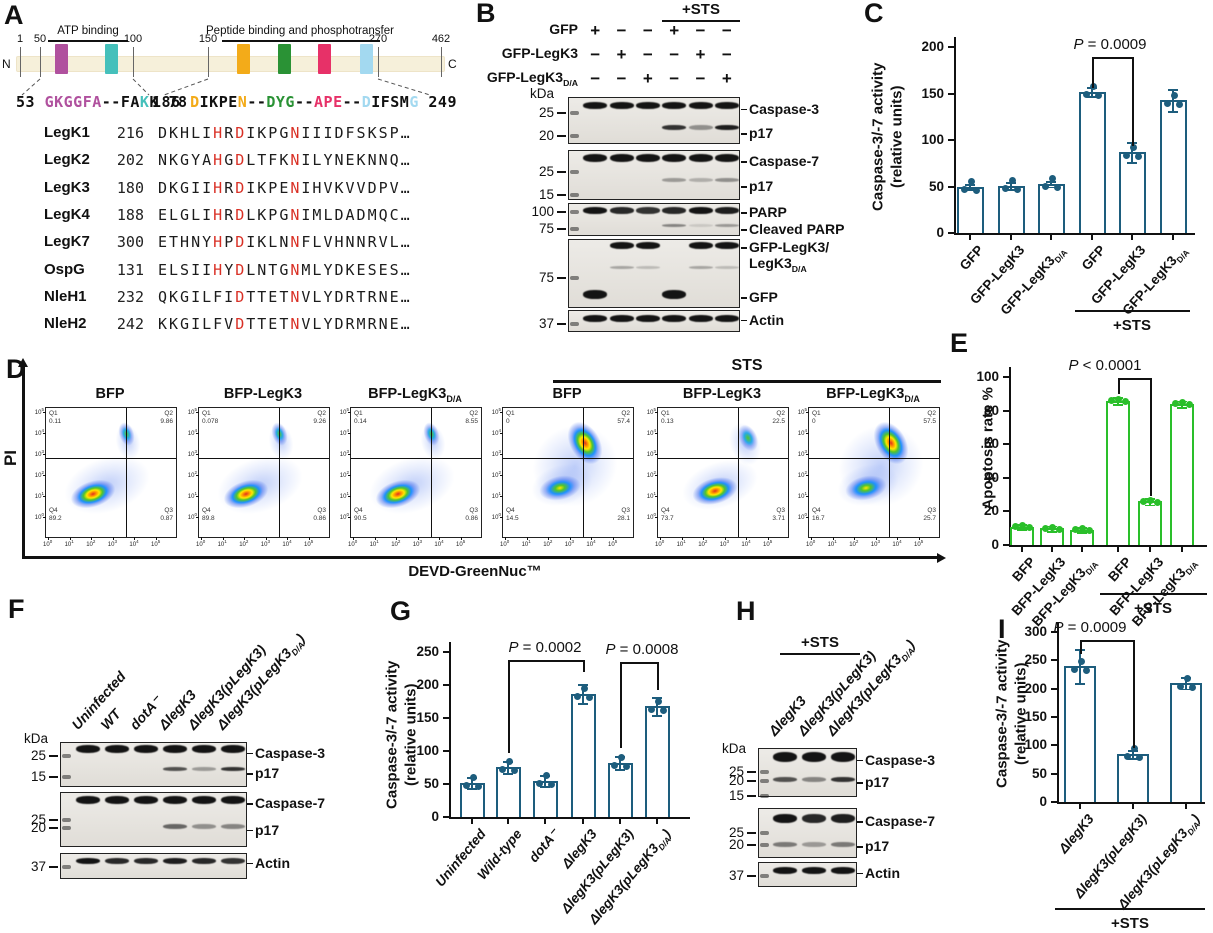 This screenshot has width=1213, height=933. Describe the element at coordinates (130, 324) in the screenshot. I see `alignment-start-position: 242` at that location.